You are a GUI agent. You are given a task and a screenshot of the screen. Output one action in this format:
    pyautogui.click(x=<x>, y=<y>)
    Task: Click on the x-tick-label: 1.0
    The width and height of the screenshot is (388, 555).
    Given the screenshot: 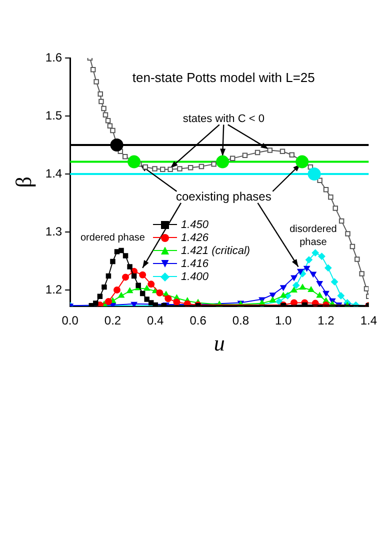 What is the action you would take?
    pyautogui.click(x=283, y=321)
    